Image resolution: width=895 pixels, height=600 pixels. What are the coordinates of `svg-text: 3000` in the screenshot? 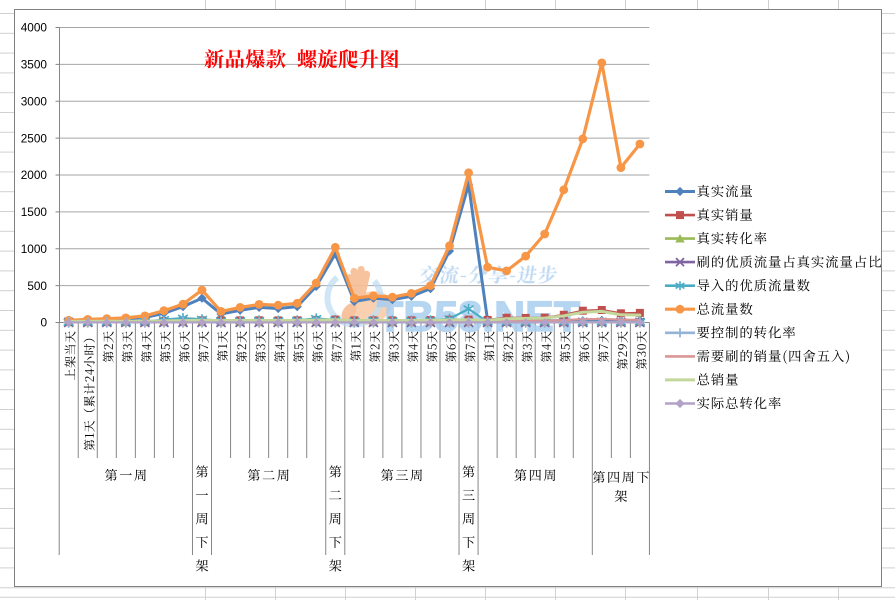 It's located at (34, 102).